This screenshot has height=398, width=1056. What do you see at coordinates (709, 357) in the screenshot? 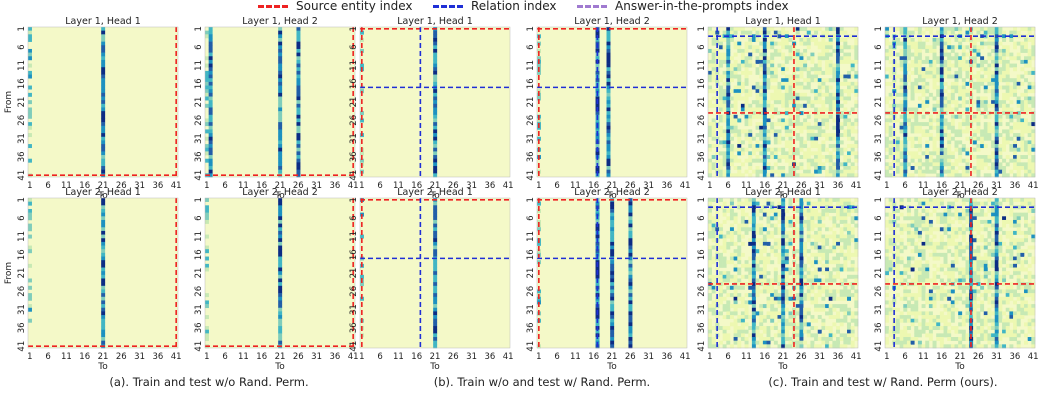
I see `x-tick-label: 1` at bounding box center [709, 357].